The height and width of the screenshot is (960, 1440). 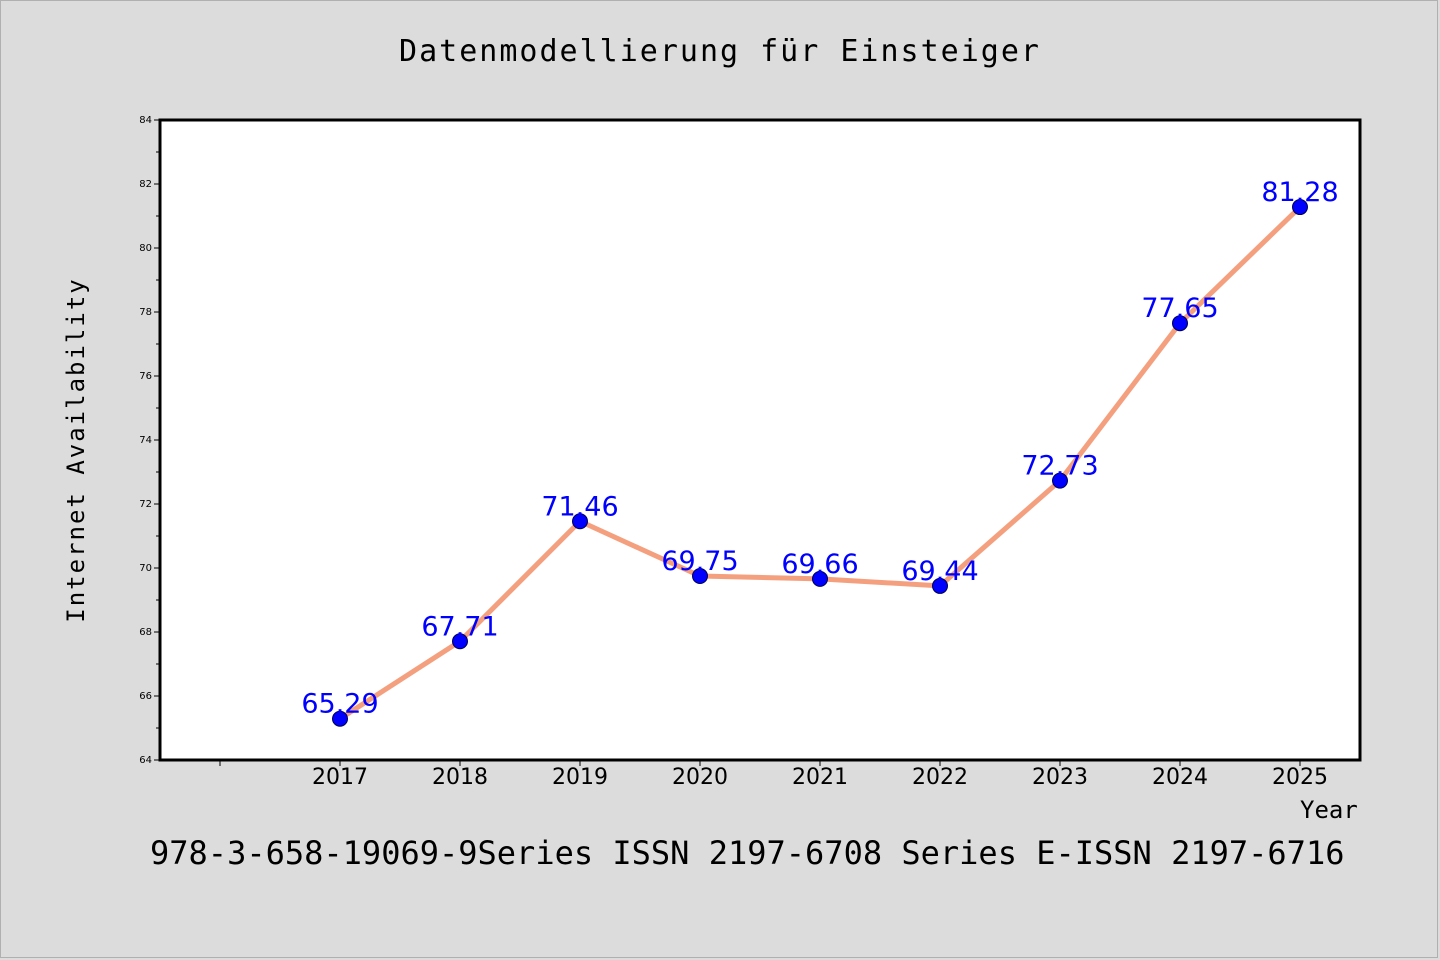 I want to click on data-label: 69.44, so click(x=939, y=571).